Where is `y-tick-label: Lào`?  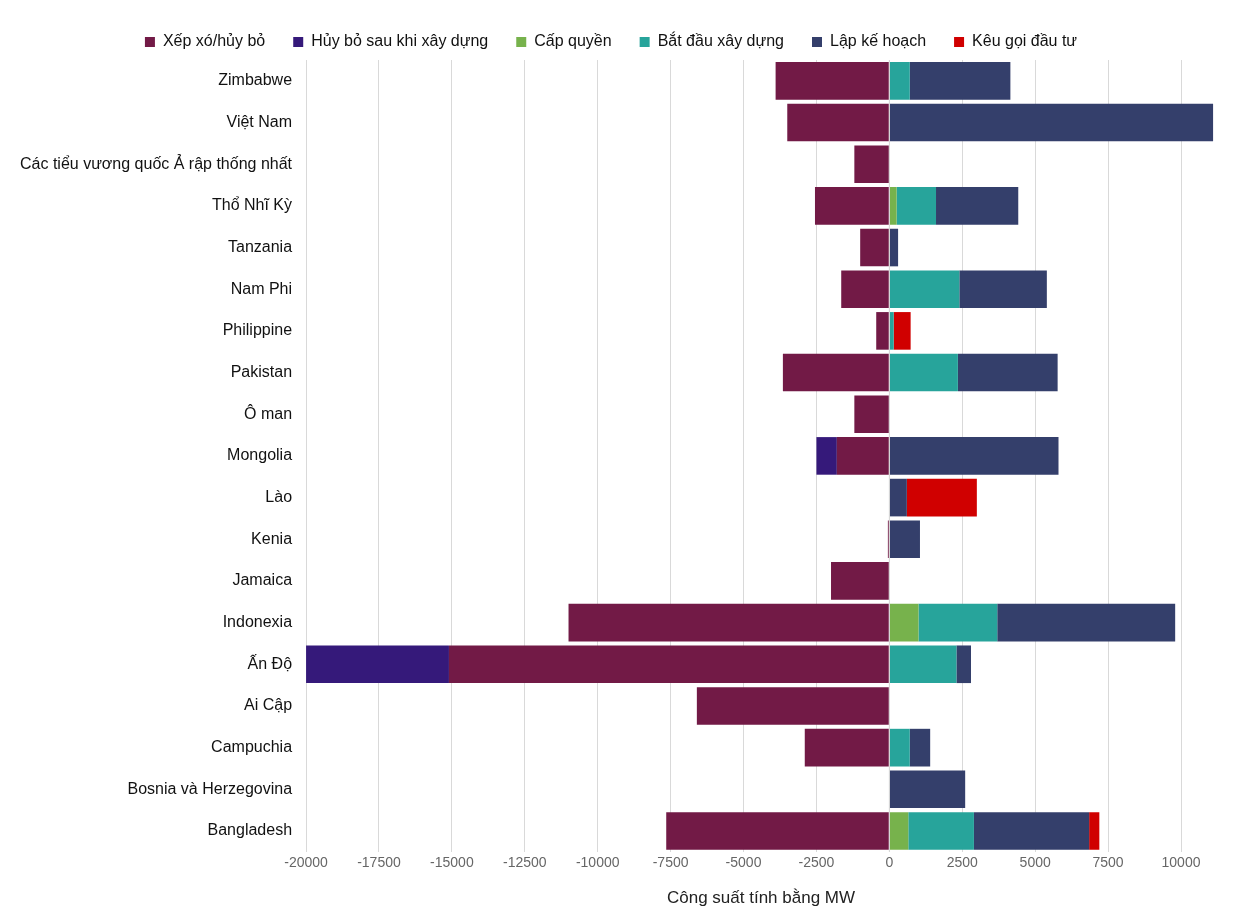 y-tick-label: Lào is located at coordinates (279, 496).